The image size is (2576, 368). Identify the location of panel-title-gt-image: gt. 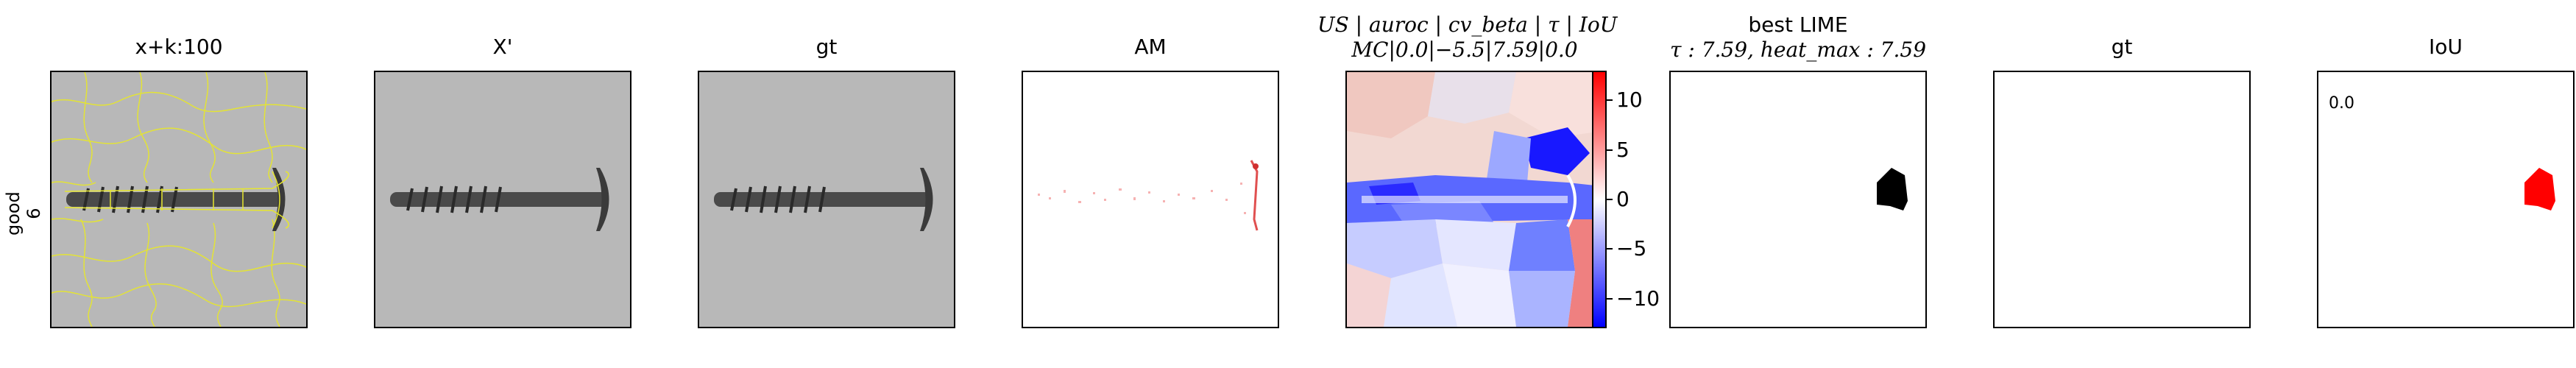
(827, 47).